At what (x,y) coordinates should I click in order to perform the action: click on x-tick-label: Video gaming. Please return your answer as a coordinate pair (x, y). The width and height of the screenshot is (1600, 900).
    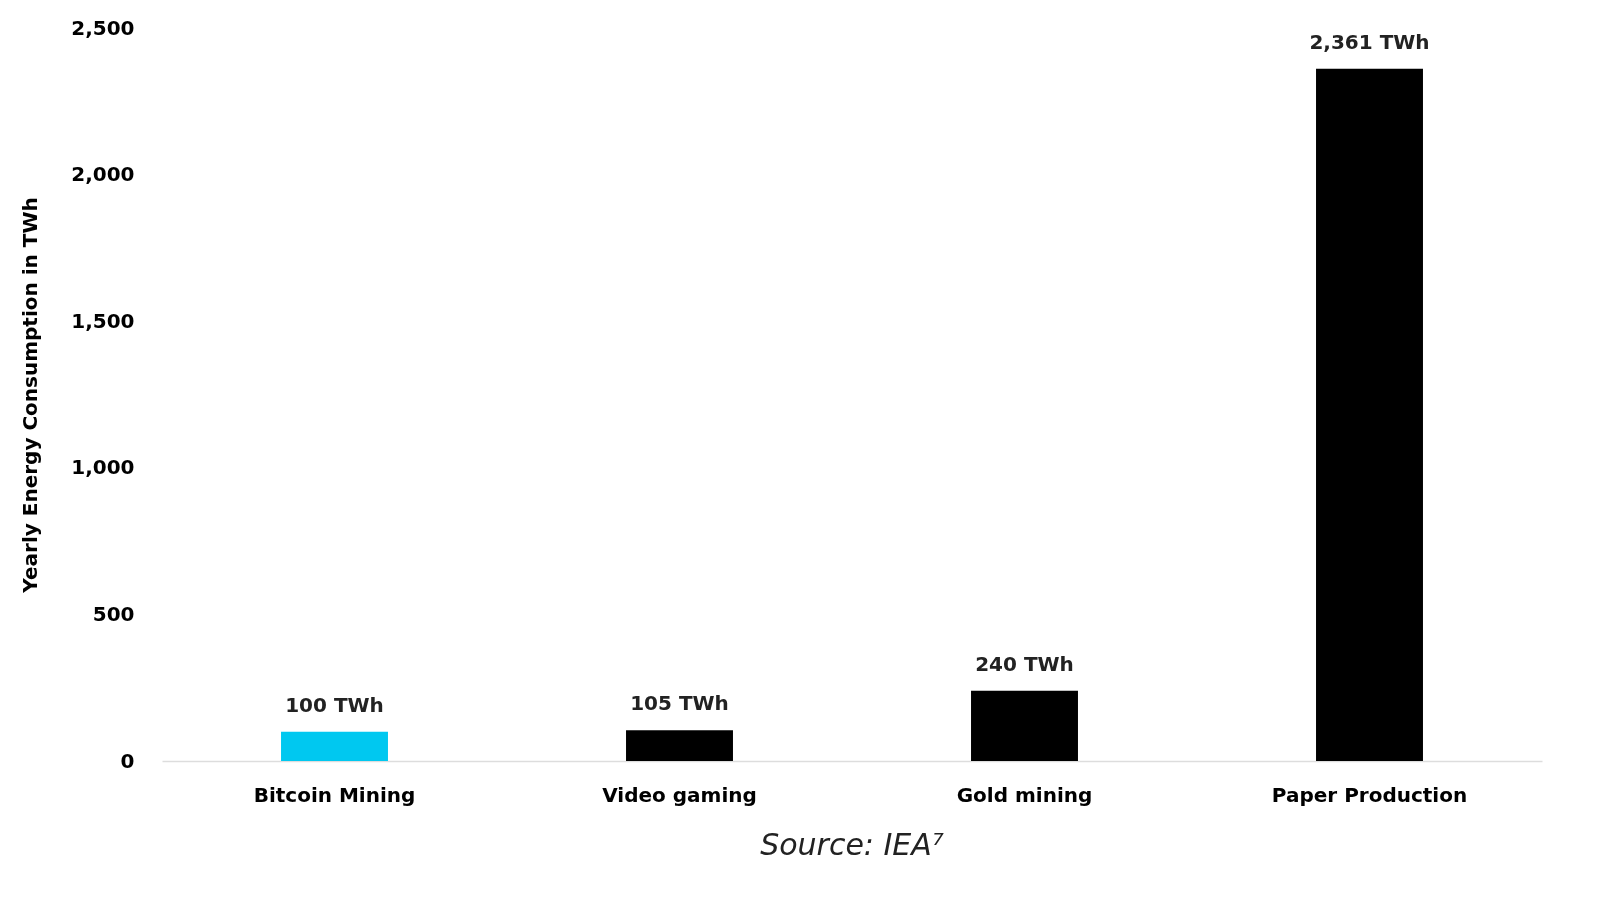
    Looking at the image, I should click on (679, 794).